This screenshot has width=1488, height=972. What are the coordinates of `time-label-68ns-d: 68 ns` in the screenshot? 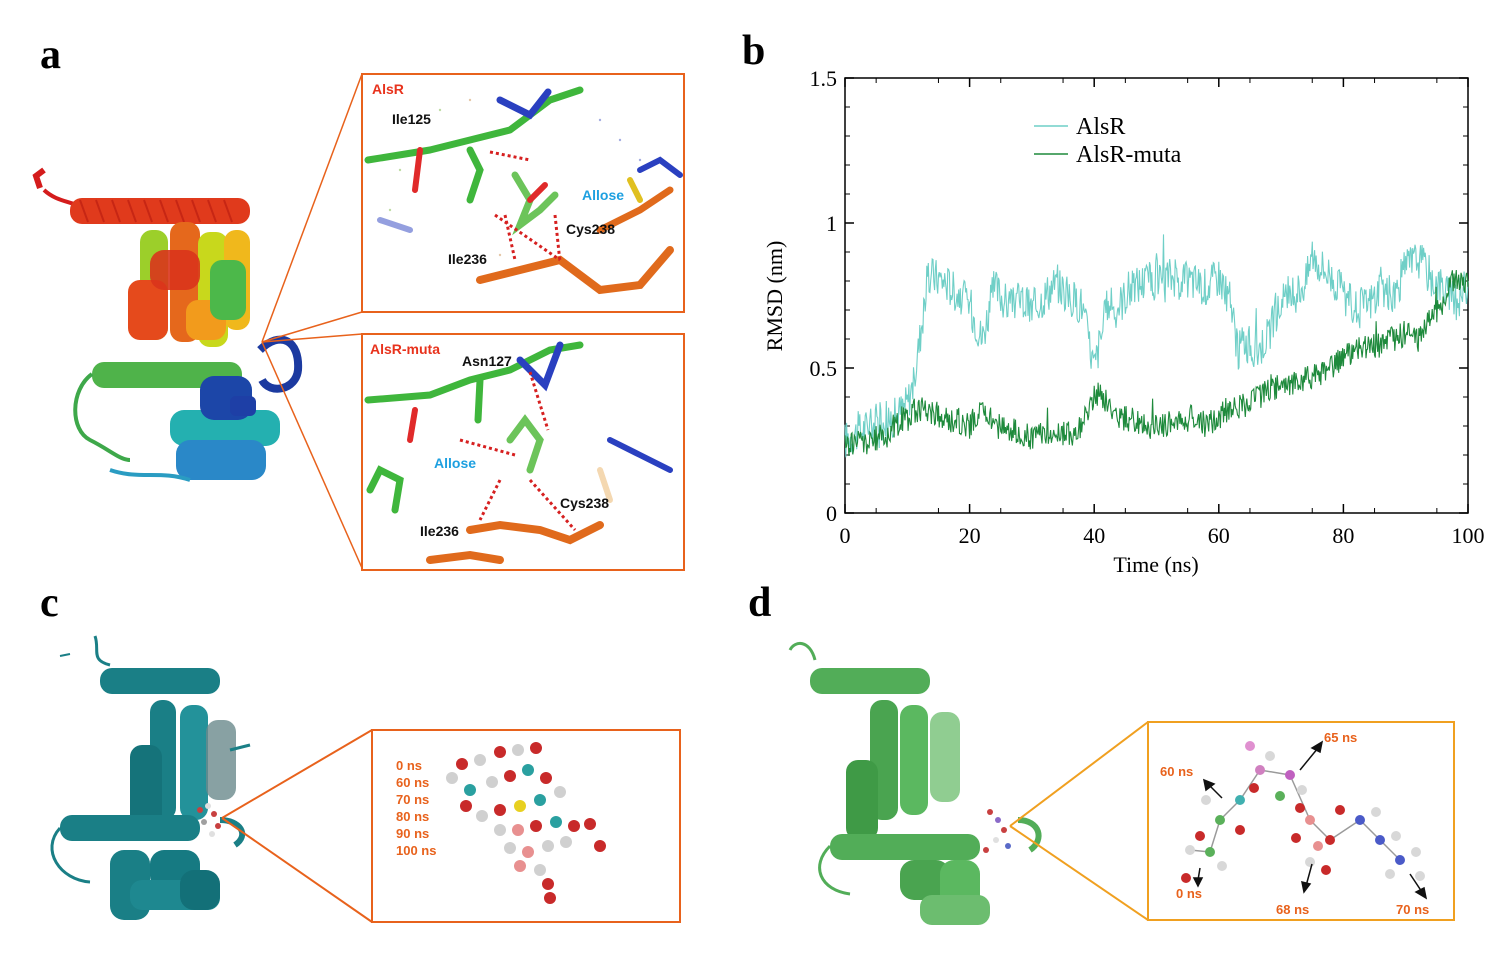 It's located at (1292, 909).